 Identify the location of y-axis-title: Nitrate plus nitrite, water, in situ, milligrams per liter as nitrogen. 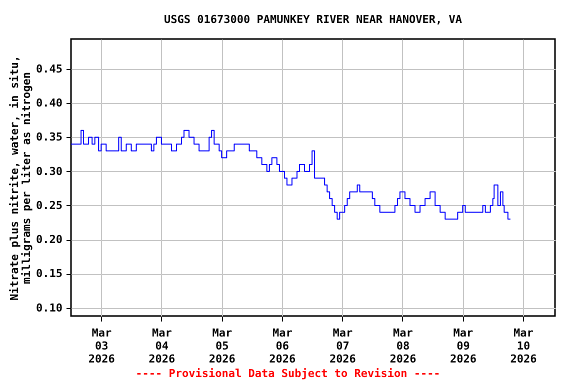
(21, 178).